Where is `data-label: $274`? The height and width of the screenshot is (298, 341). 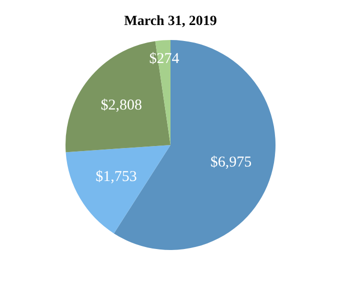
data-label: $274 is located at coordinates (164, 59).